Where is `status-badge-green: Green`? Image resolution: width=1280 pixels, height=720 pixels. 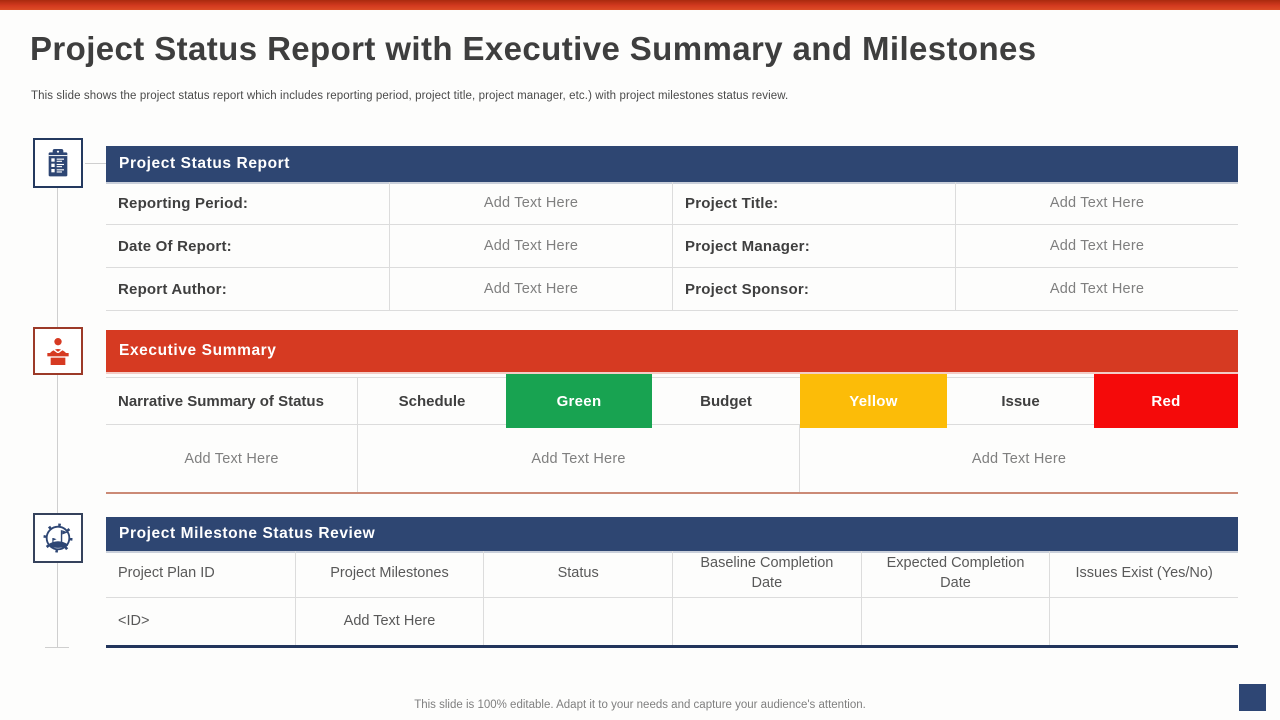 status-badge-green: Green is located at coordinates (579, 401).